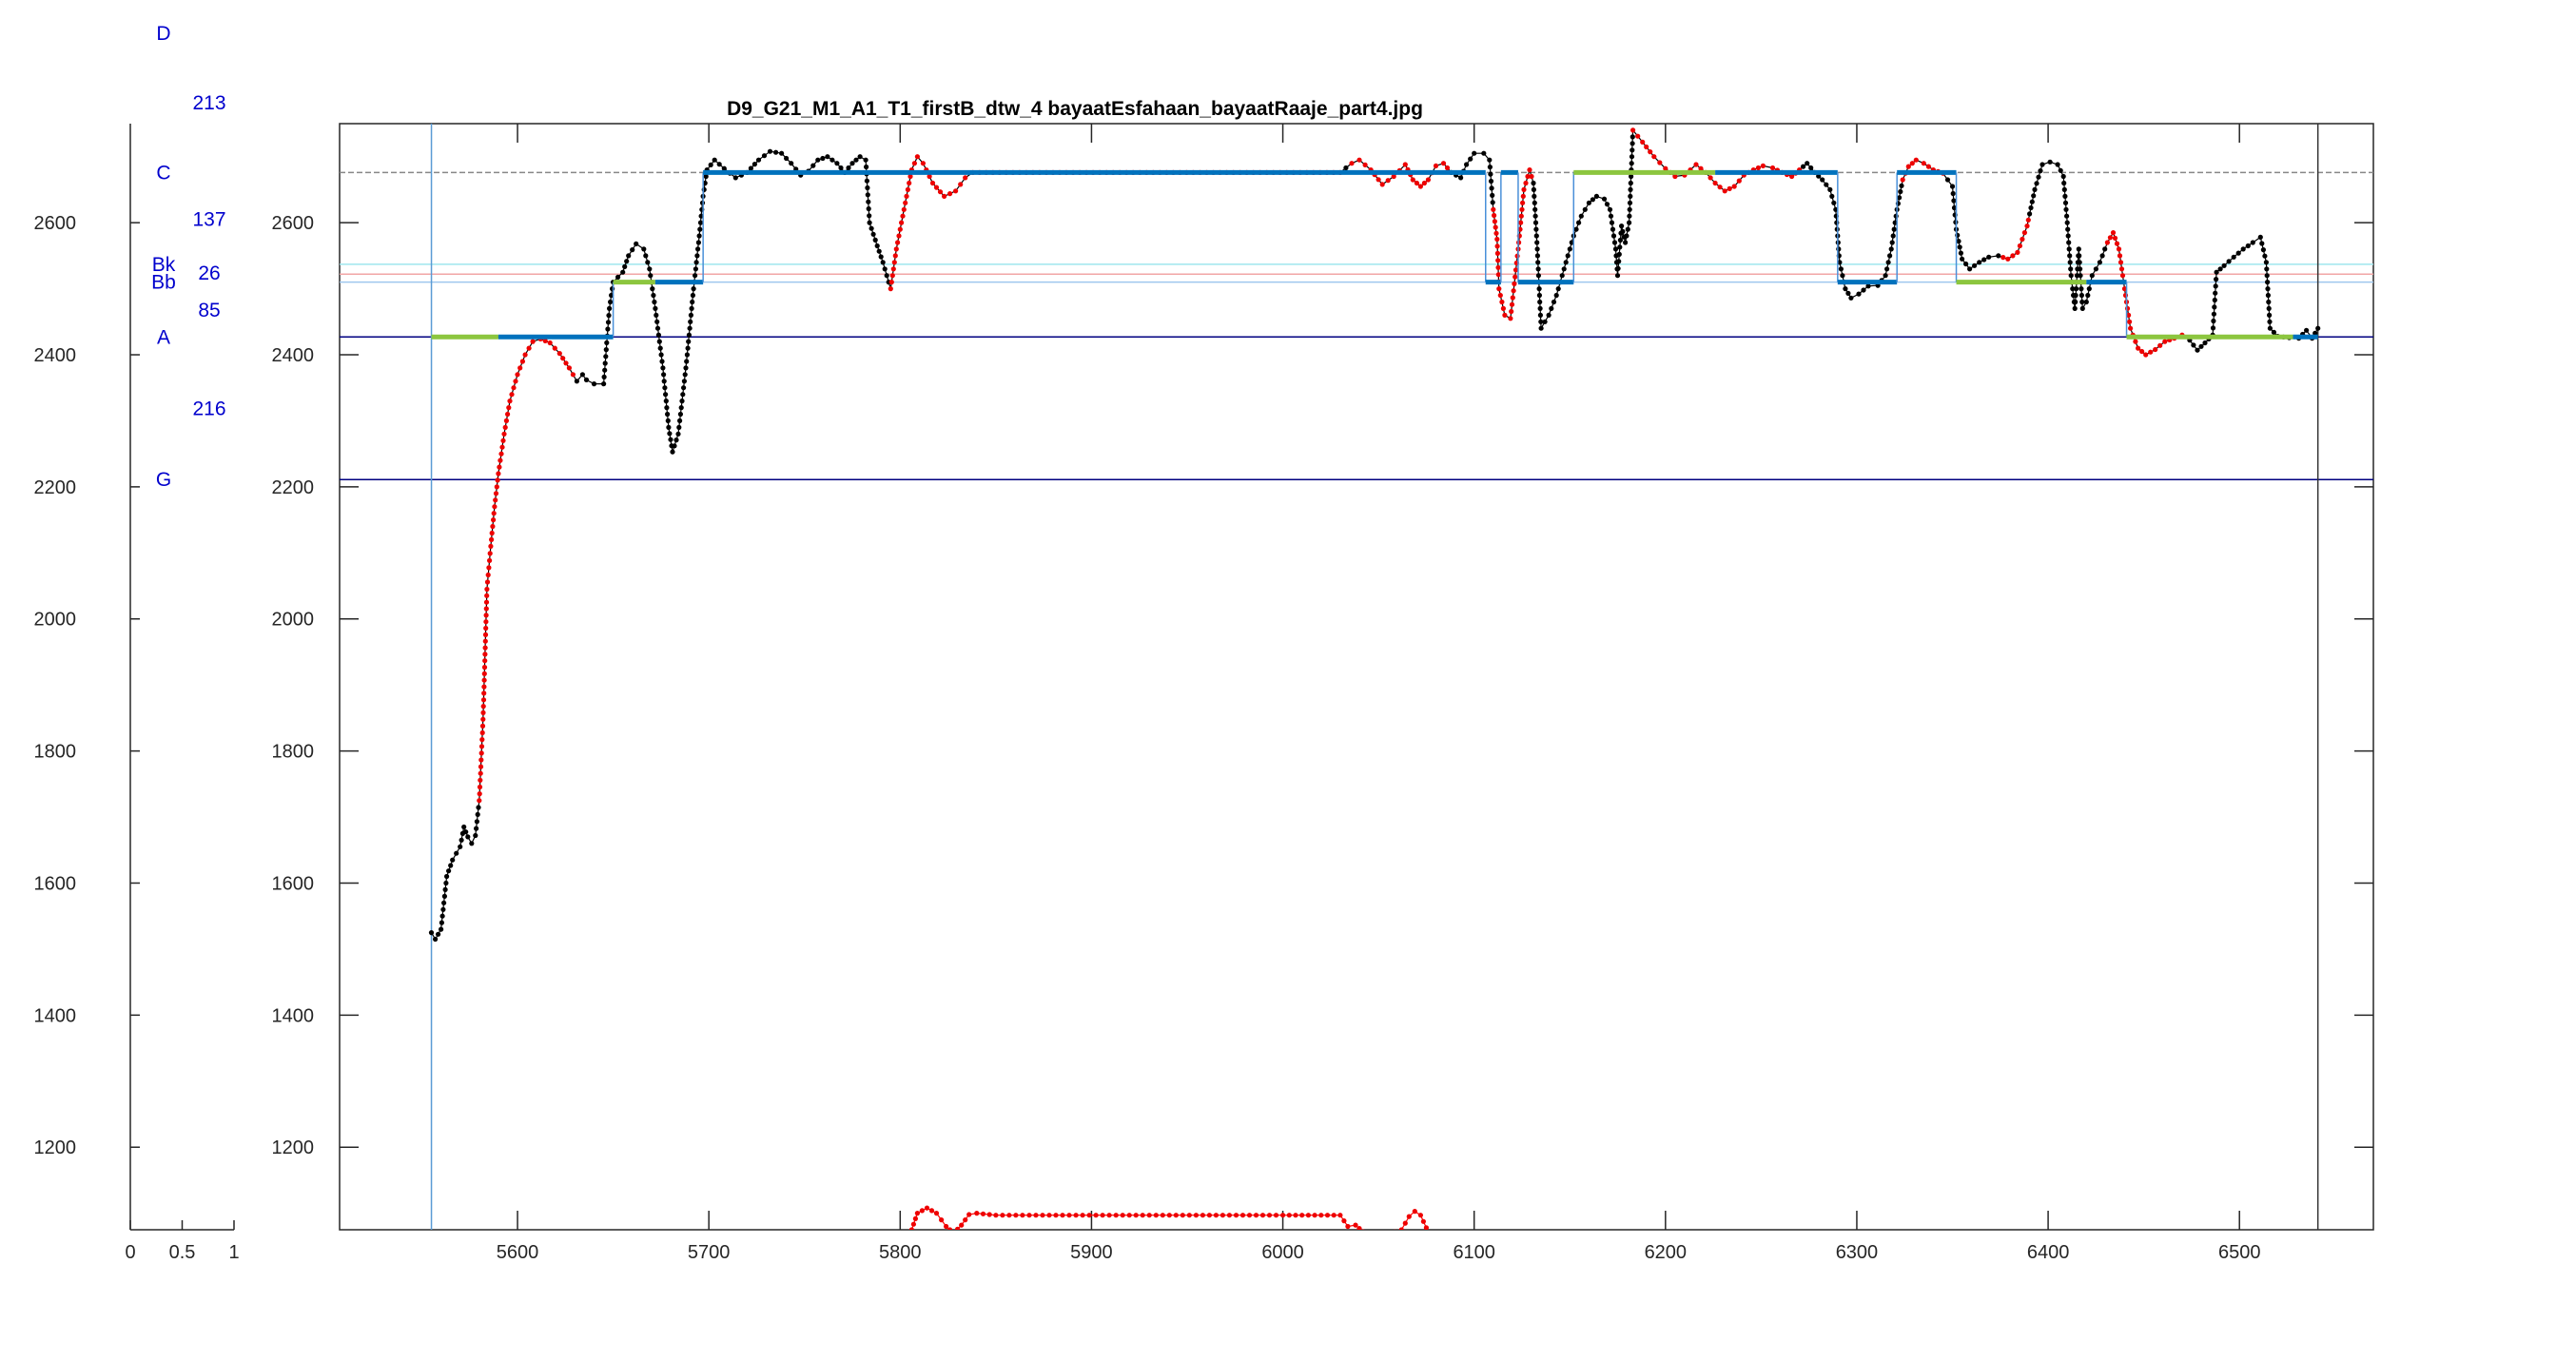  What do you see at coordinates (183, 1253) in the screenshot?
I see `note-axis-xtick-label: 0.5` at bounding box center [183, 1253].